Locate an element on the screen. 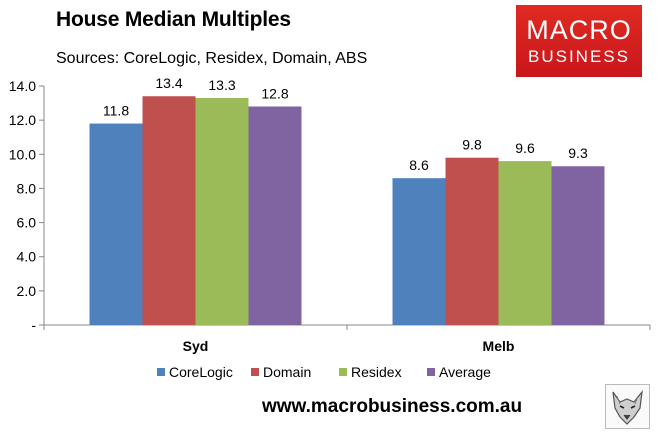 This screenshot has height=439, width=660. bar-corelogic-melb is located at coordinates (419, 251).